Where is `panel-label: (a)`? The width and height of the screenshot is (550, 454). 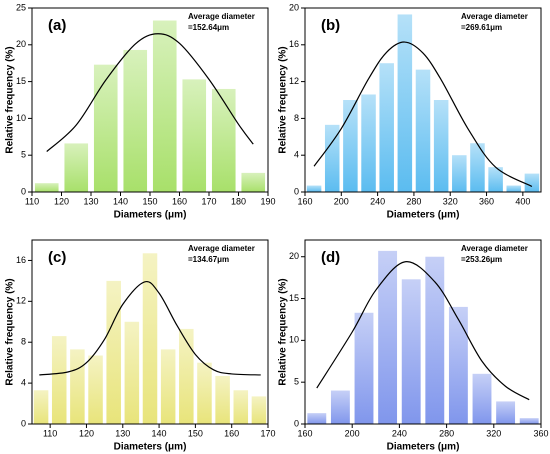
panel-label: (a) is located at coordinates (57, 25).